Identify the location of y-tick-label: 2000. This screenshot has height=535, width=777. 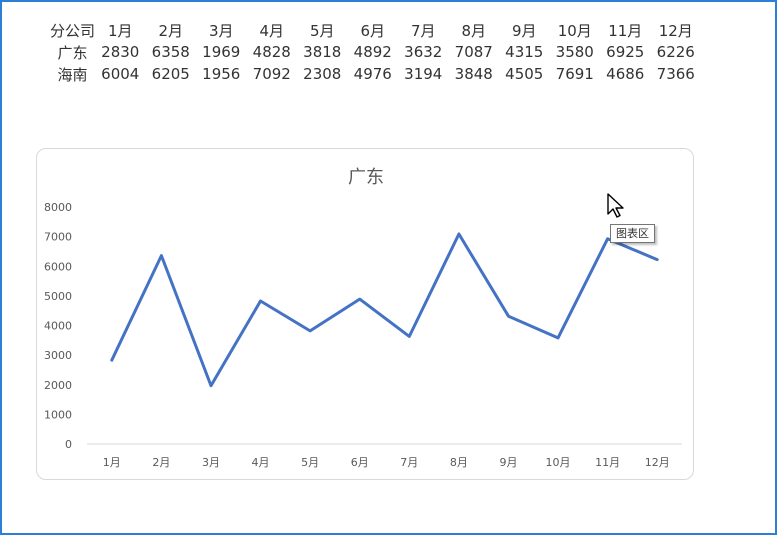
(58, 385).